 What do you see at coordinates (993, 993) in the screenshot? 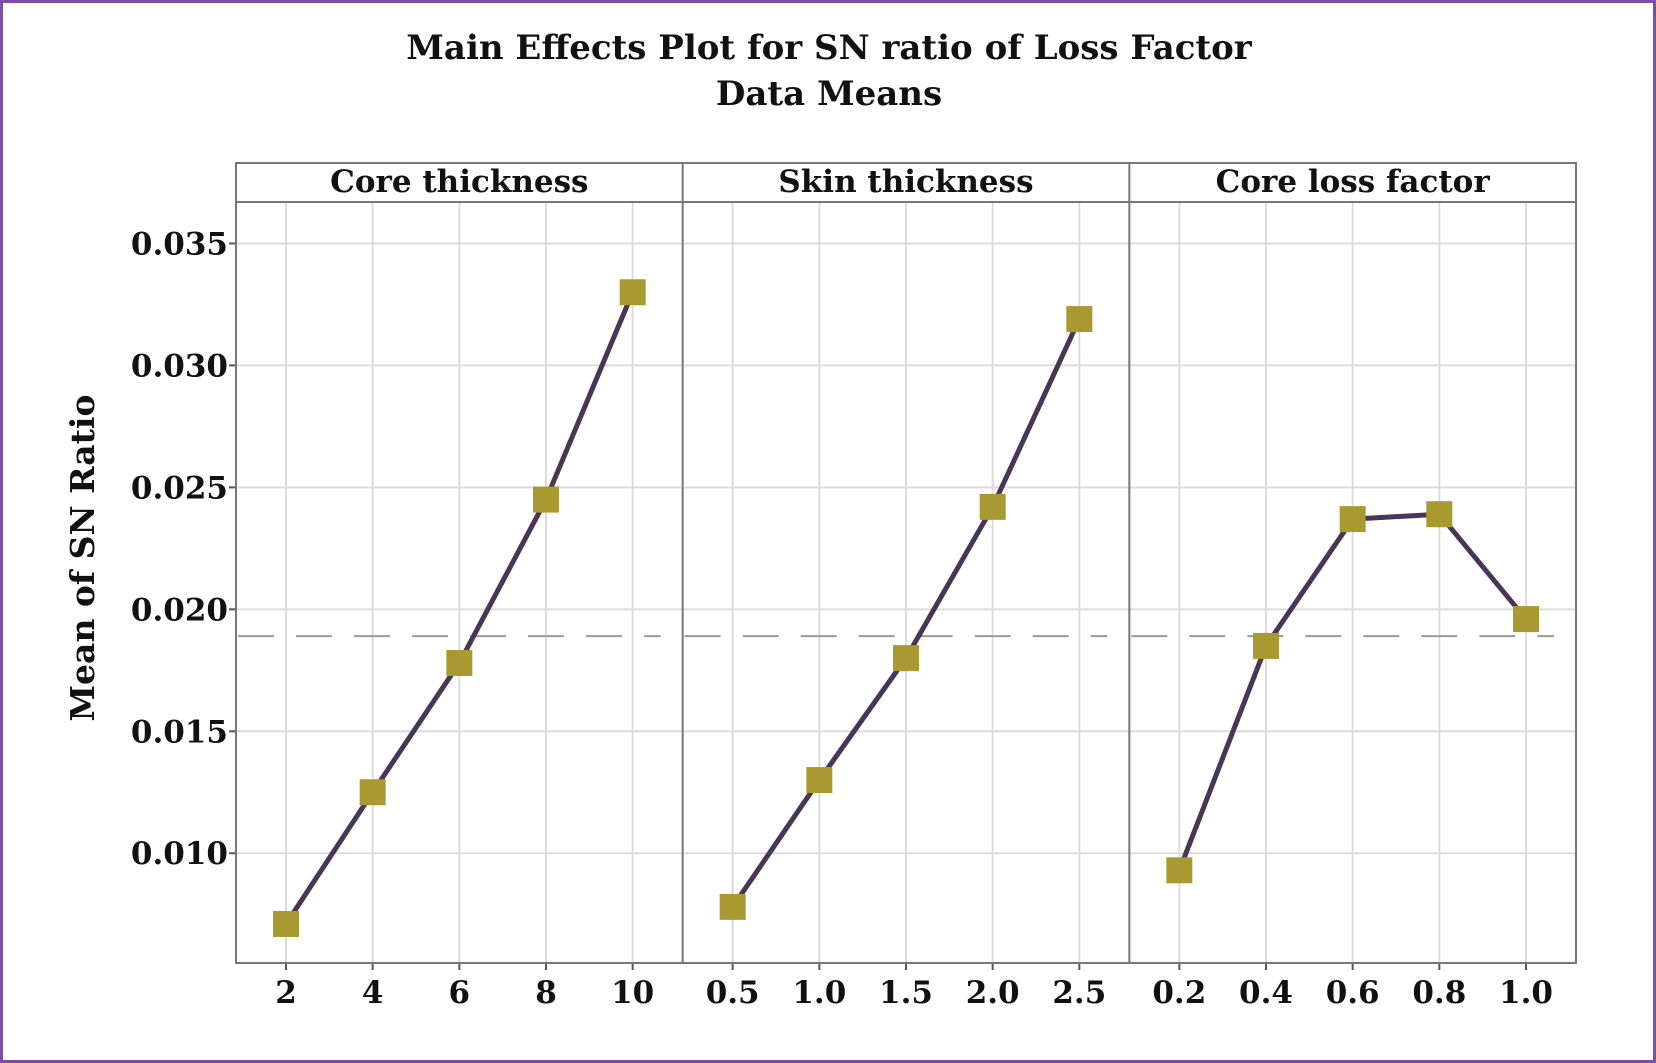
I see `x-tick-label: 2.0` at bounding box center [993, 993].